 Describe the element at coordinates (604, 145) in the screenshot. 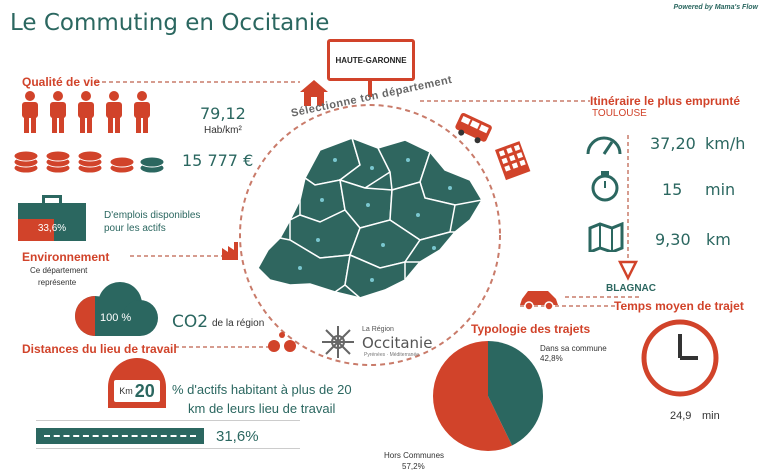

I see `speedometer-icon` at that location.